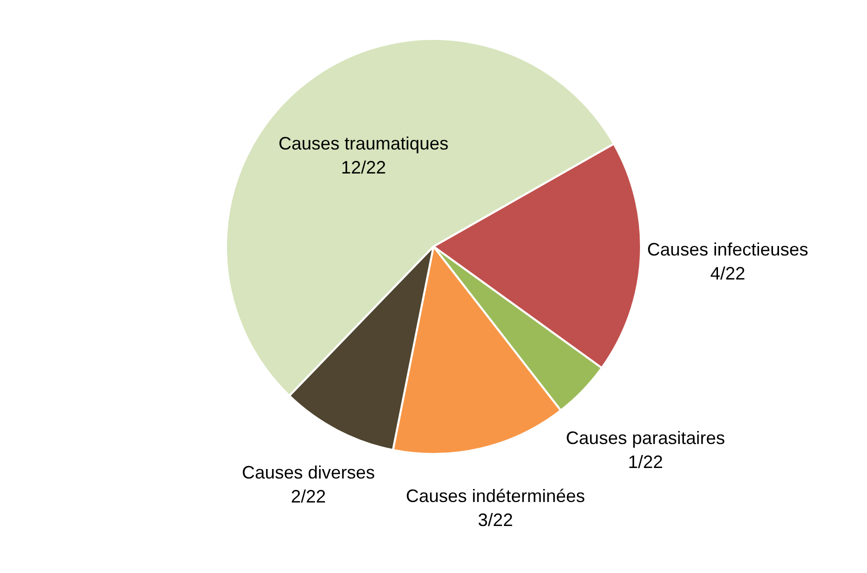  What do you see at coordinates (495, 496) in the screenshot?
I see `slice-label: Causes indéterminées` at bounding box center [495, 496].